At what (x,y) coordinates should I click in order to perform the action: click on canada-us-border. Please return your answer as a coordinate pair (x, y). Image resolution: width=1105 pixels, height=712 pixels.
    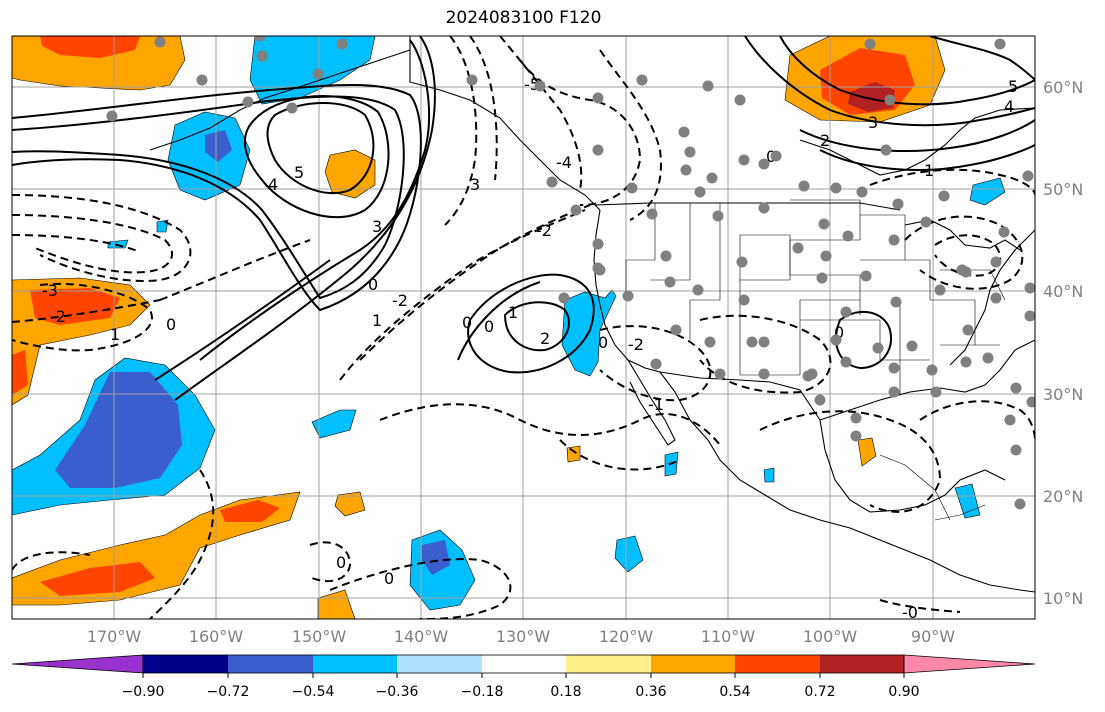
    Looking at the image, I should click on (748, 206).